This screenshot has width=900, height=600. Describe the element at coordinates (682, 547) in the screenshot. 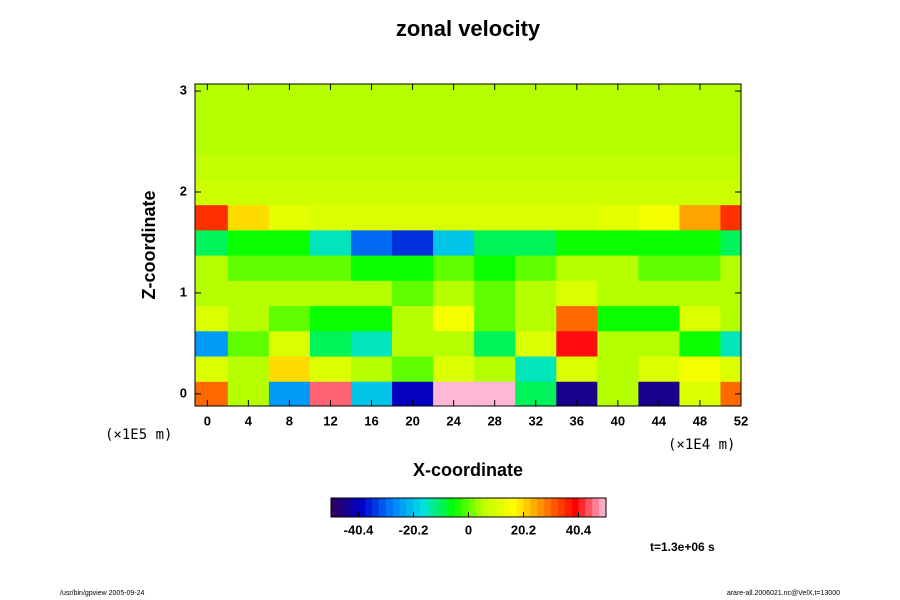

I see `annotation: t=1.3e+06 s` at that location.